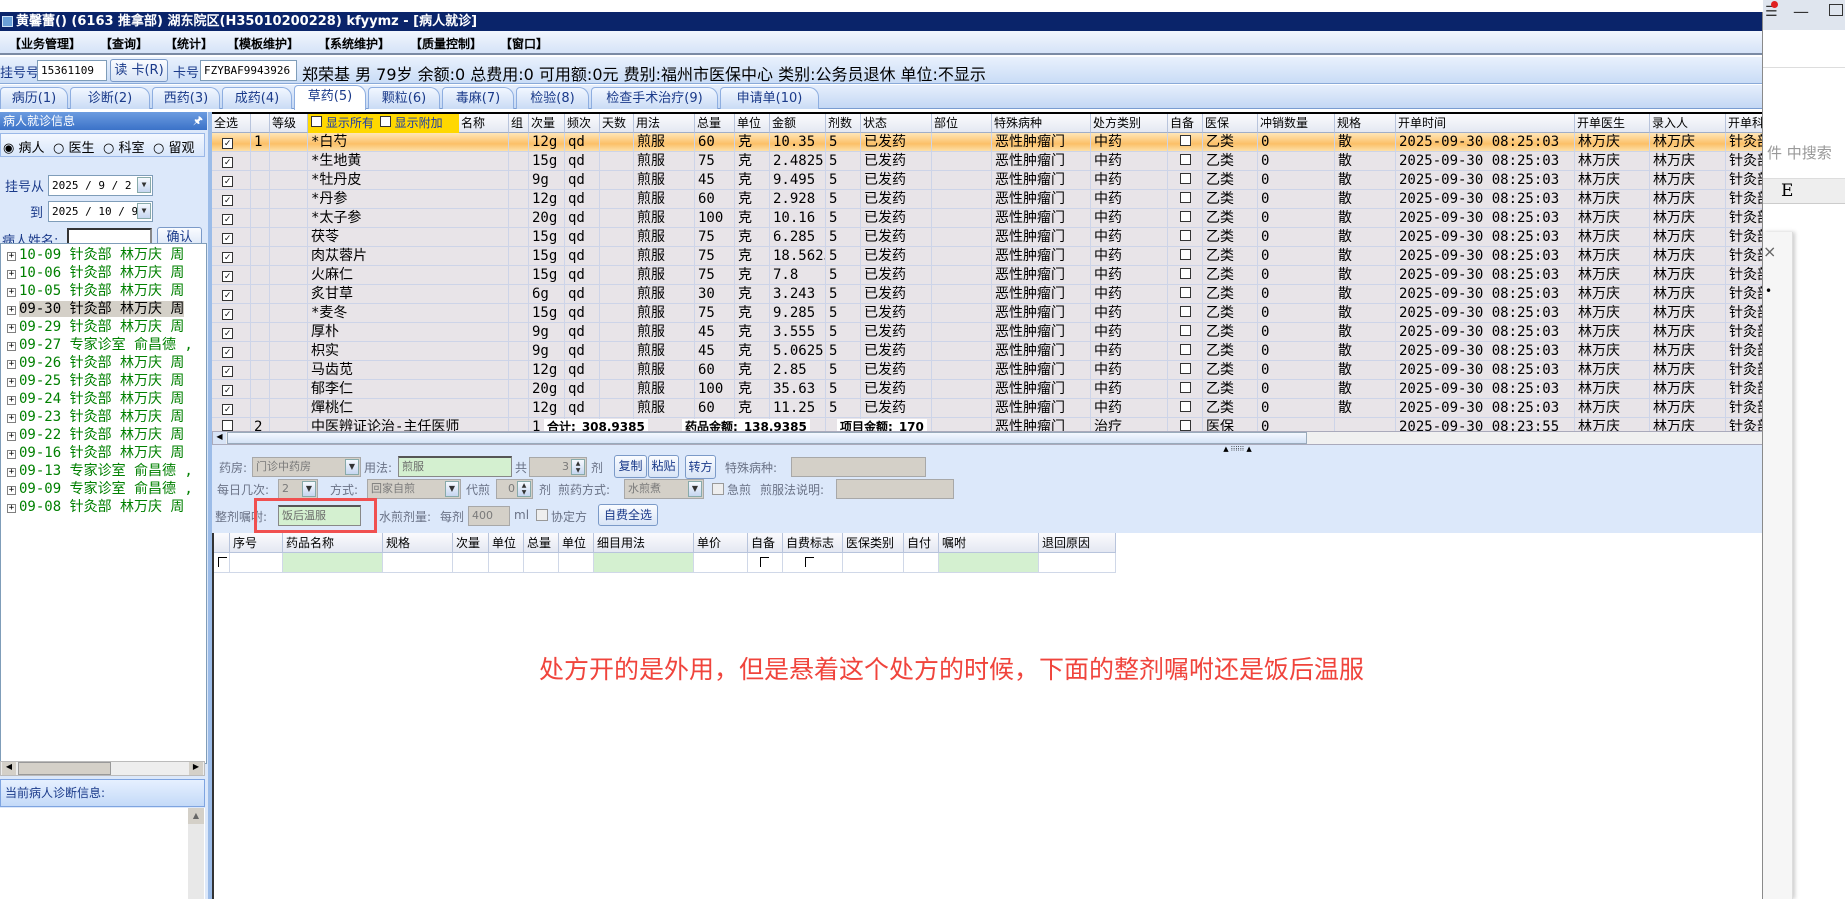 The image size is (1845, 899). Describe the element at coordinates (95, 327) in the screenshot. I see `visit-item: +09-29 针灸部 林万庆 周` at that location.